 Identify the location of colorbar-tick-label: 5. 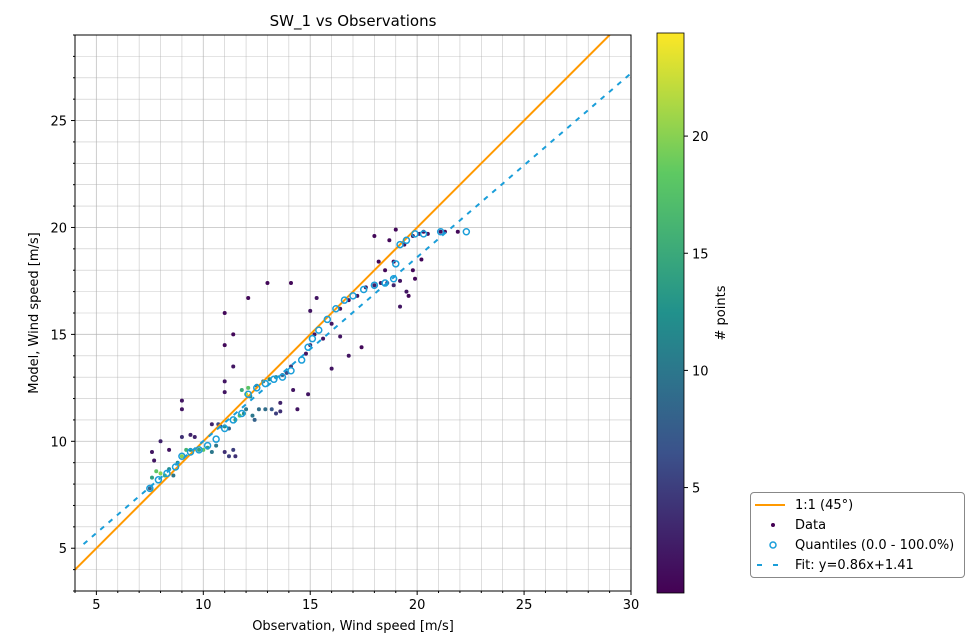
(696, 489).